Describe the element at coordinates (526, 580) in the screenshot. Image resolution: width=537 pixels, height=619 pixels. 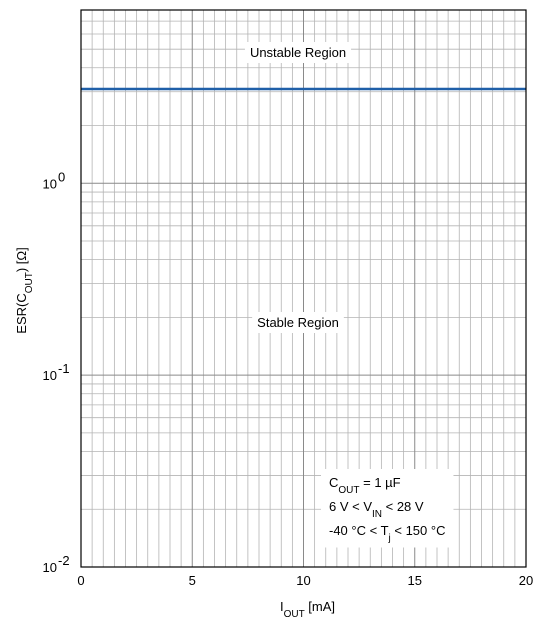
I see `x-tick-label: 20` at that location.